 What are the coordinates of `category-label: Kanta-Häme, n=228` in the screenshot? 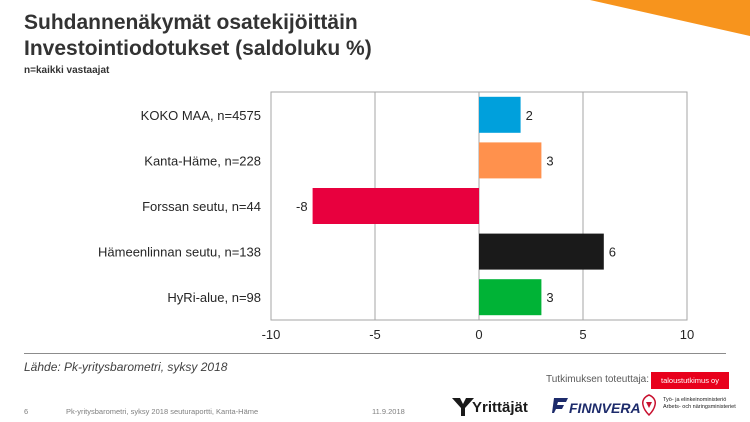 It's located at (202, 160).